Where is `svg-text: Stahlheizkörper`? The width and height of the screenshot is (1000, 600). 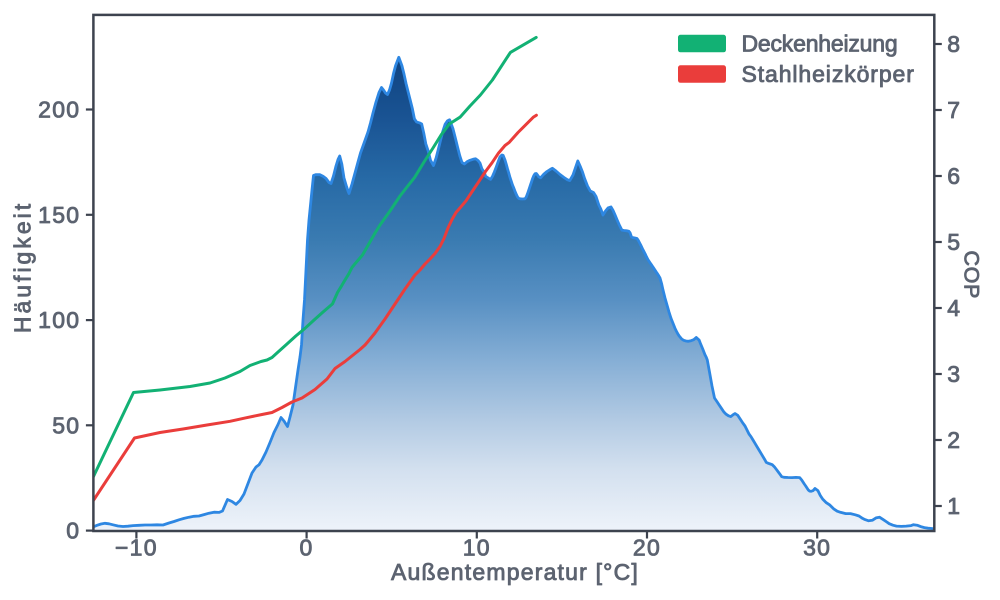
svg-text: Stahlheizkörper is located at coordinates (828, 74).